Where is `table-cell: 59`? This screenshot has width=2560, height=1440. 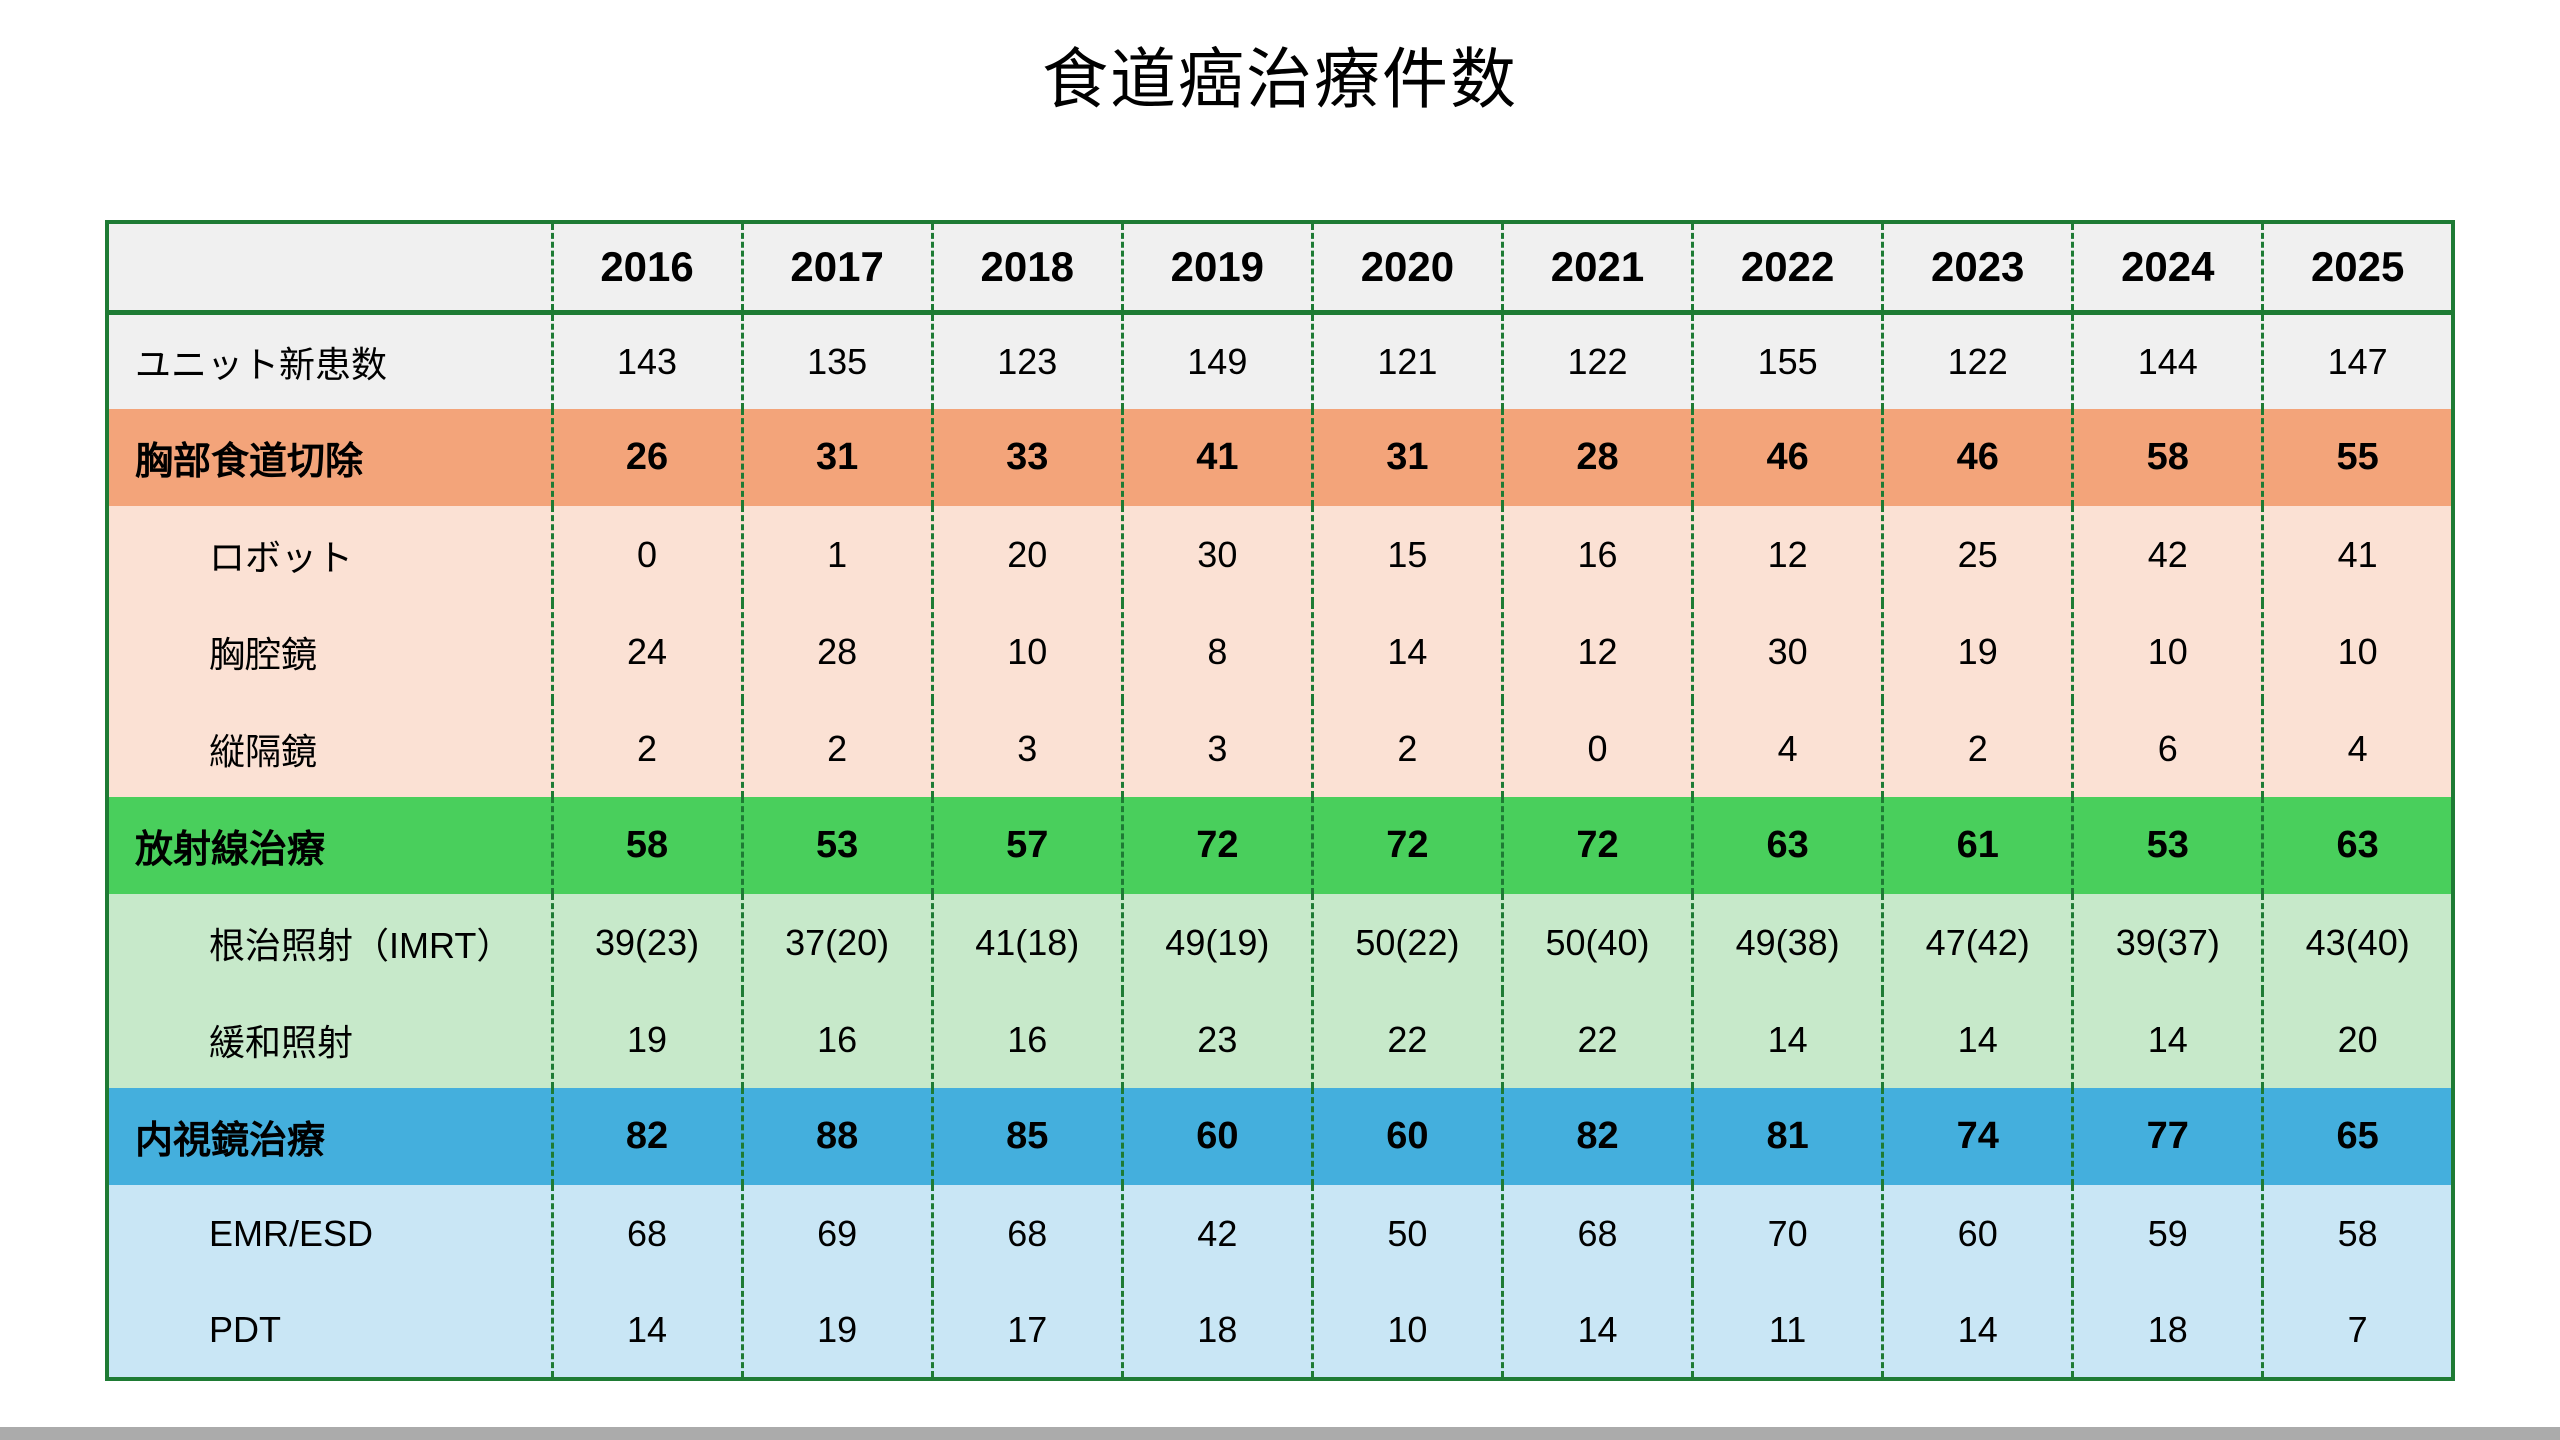 table-cell: 59 is located at coordinates (2167, 1233).